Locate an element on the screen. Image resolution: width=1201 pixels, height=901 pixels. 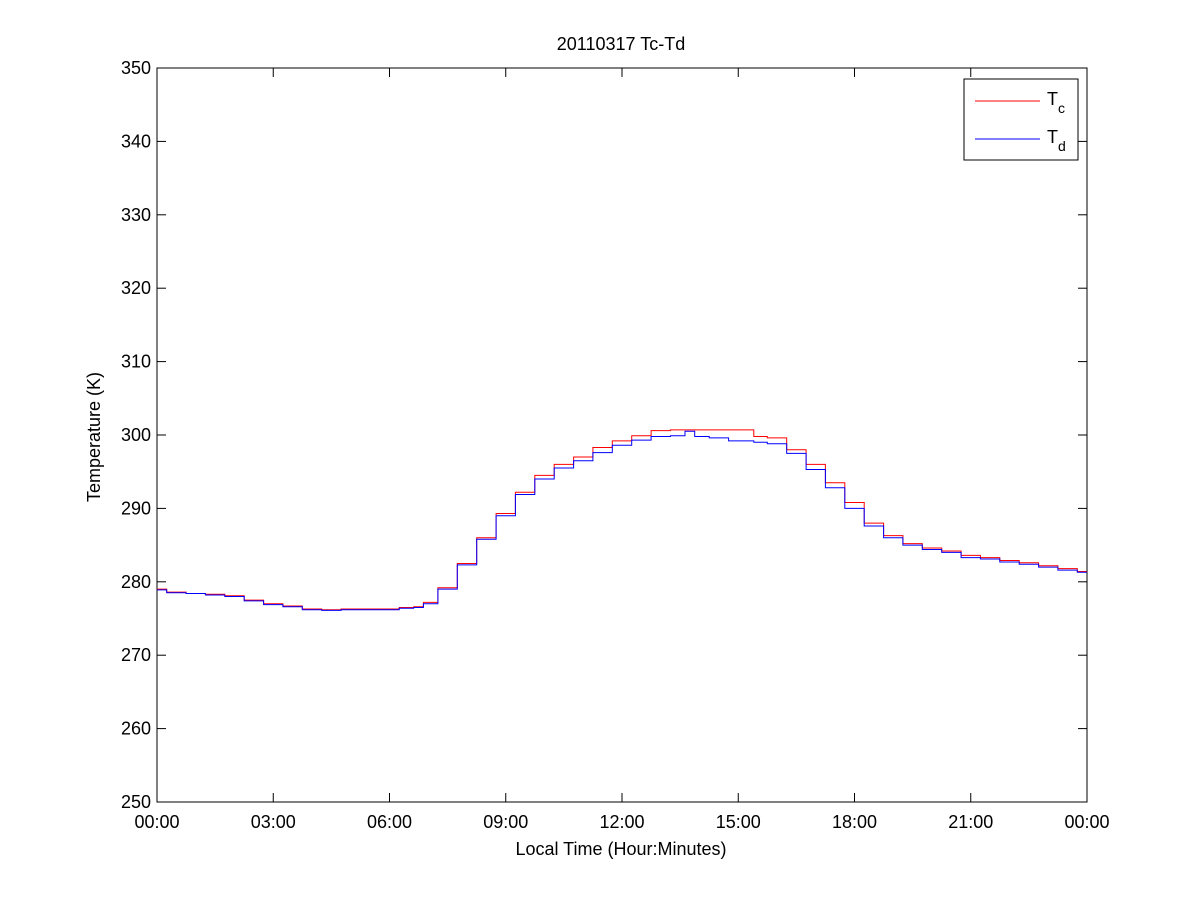
y-tick-label: 320 is located at coordinates (136, 288).